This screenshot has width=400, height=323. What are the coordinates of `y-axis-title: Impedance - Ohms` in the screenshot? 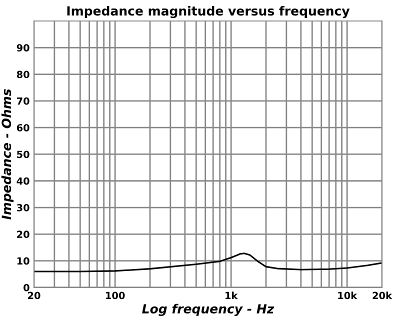 It's located at (7, 154).